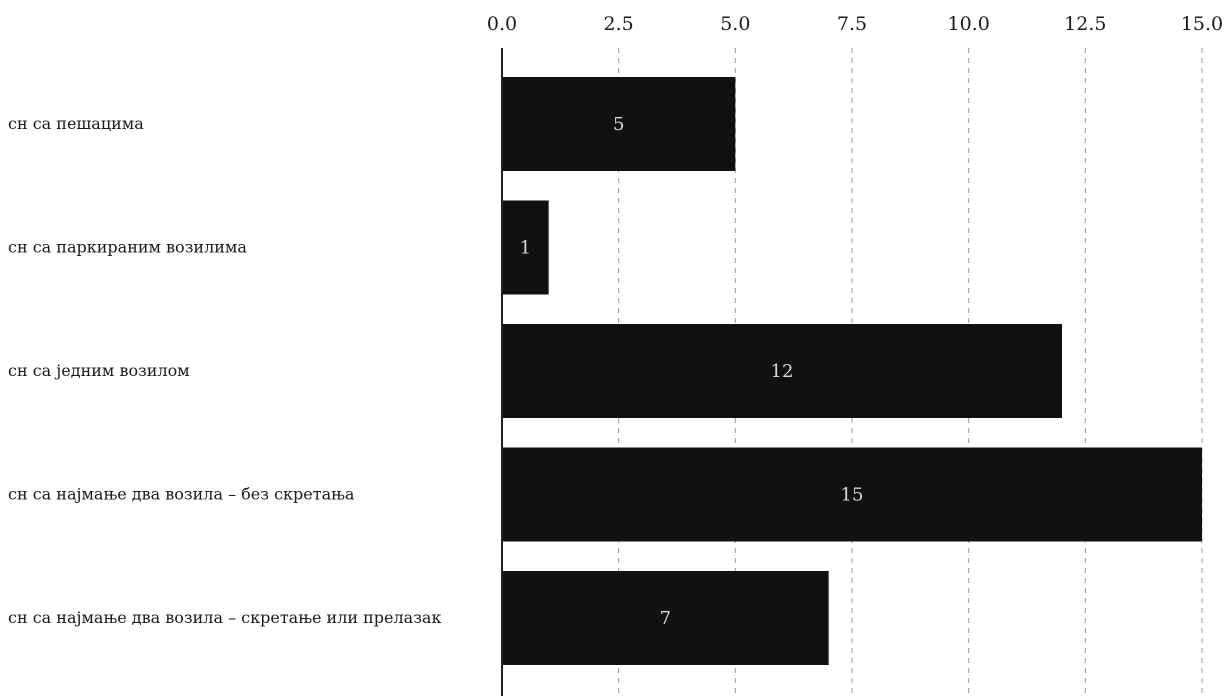 The height and width of the screenshot is (696, 1229). What do you see at coordinates (1202, 24) in the screenshot?
I see `x-tick-label: 15.0` at bounding box center [1202, 24].